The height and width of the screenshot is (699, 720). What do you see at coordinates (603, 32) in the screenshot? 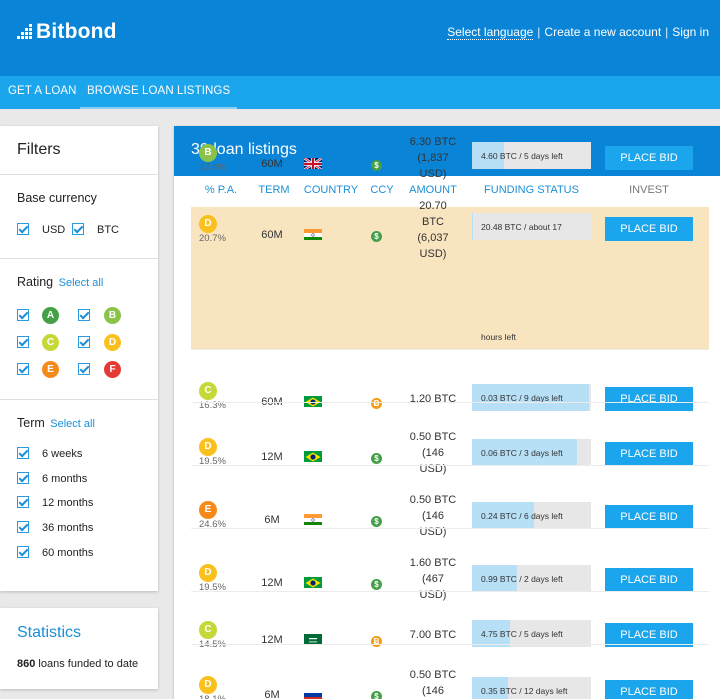
I see `create-account-link: Create a new account` at bounding box center [603, 32].